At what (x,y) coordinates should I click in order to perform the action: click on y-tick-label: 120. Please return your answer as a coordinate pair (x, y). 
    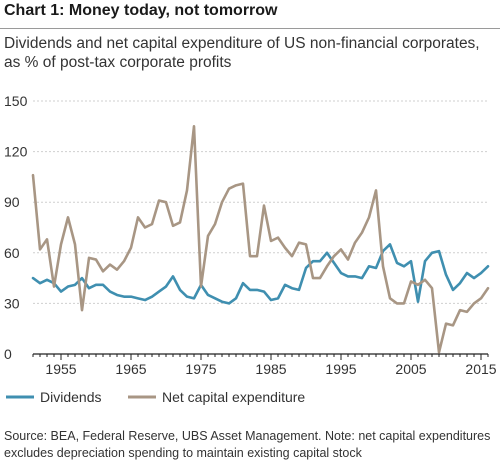
    Looking at the image, I should click on (16, 152).